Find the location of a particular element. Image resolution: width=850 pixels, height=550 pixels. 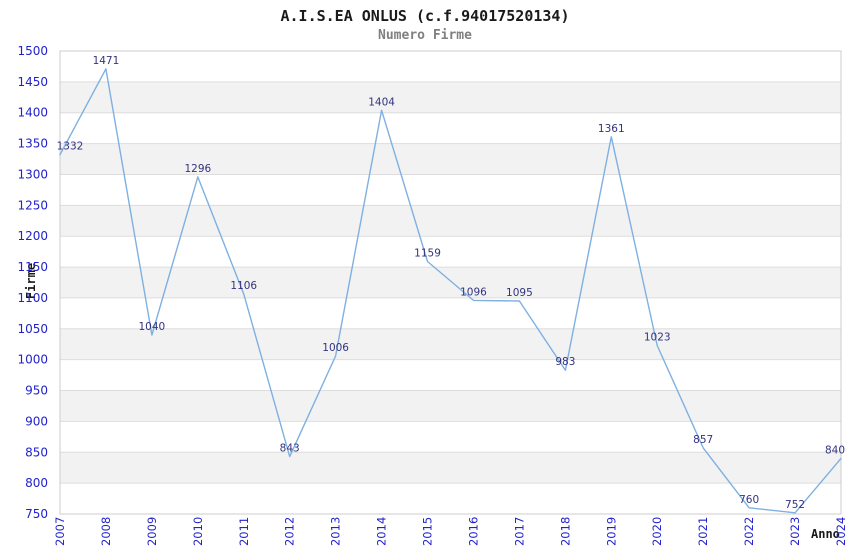

x-tick-label: 2014 is located at coordinates (382, 531).